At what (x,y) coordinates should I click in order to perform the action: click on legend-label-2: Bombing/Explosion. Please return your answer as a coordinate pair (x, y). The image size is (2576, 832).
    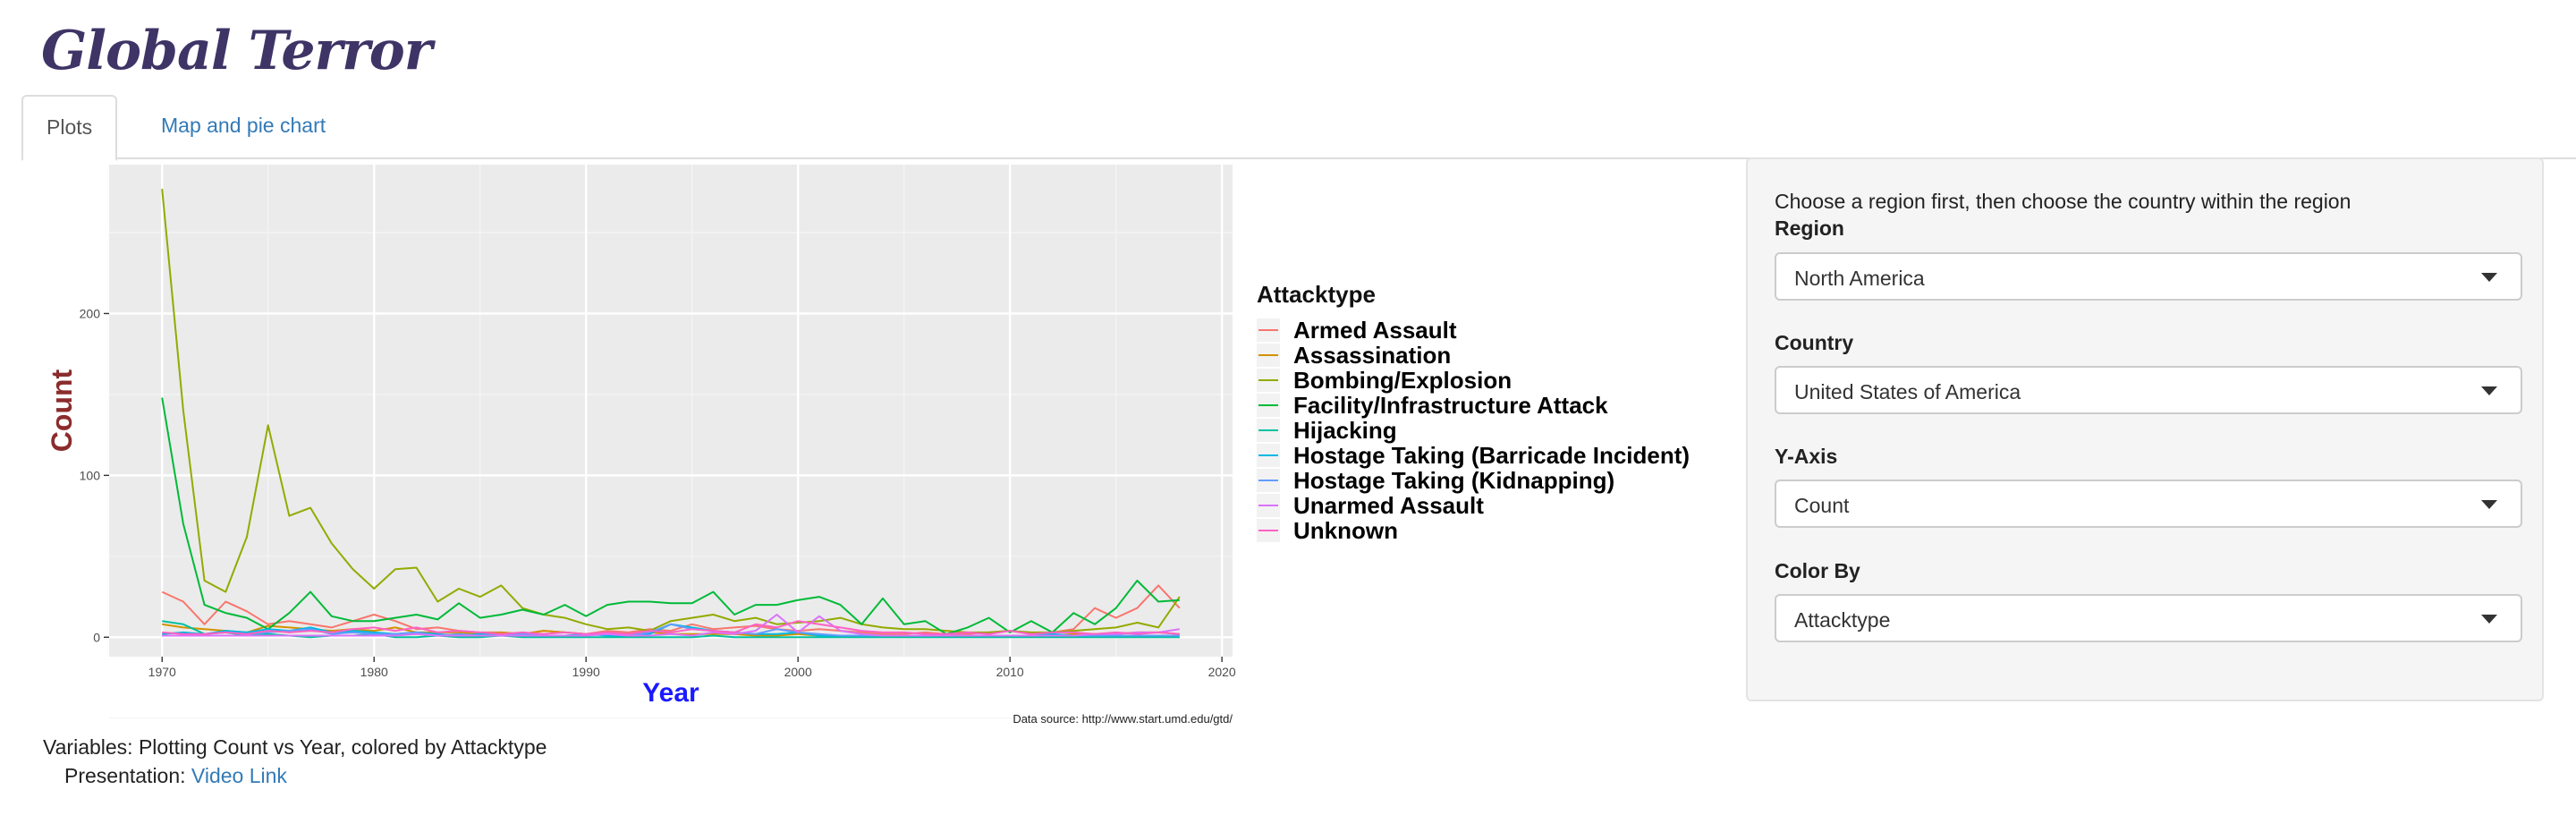
    Looking at the image, I should click on (1402, 380).